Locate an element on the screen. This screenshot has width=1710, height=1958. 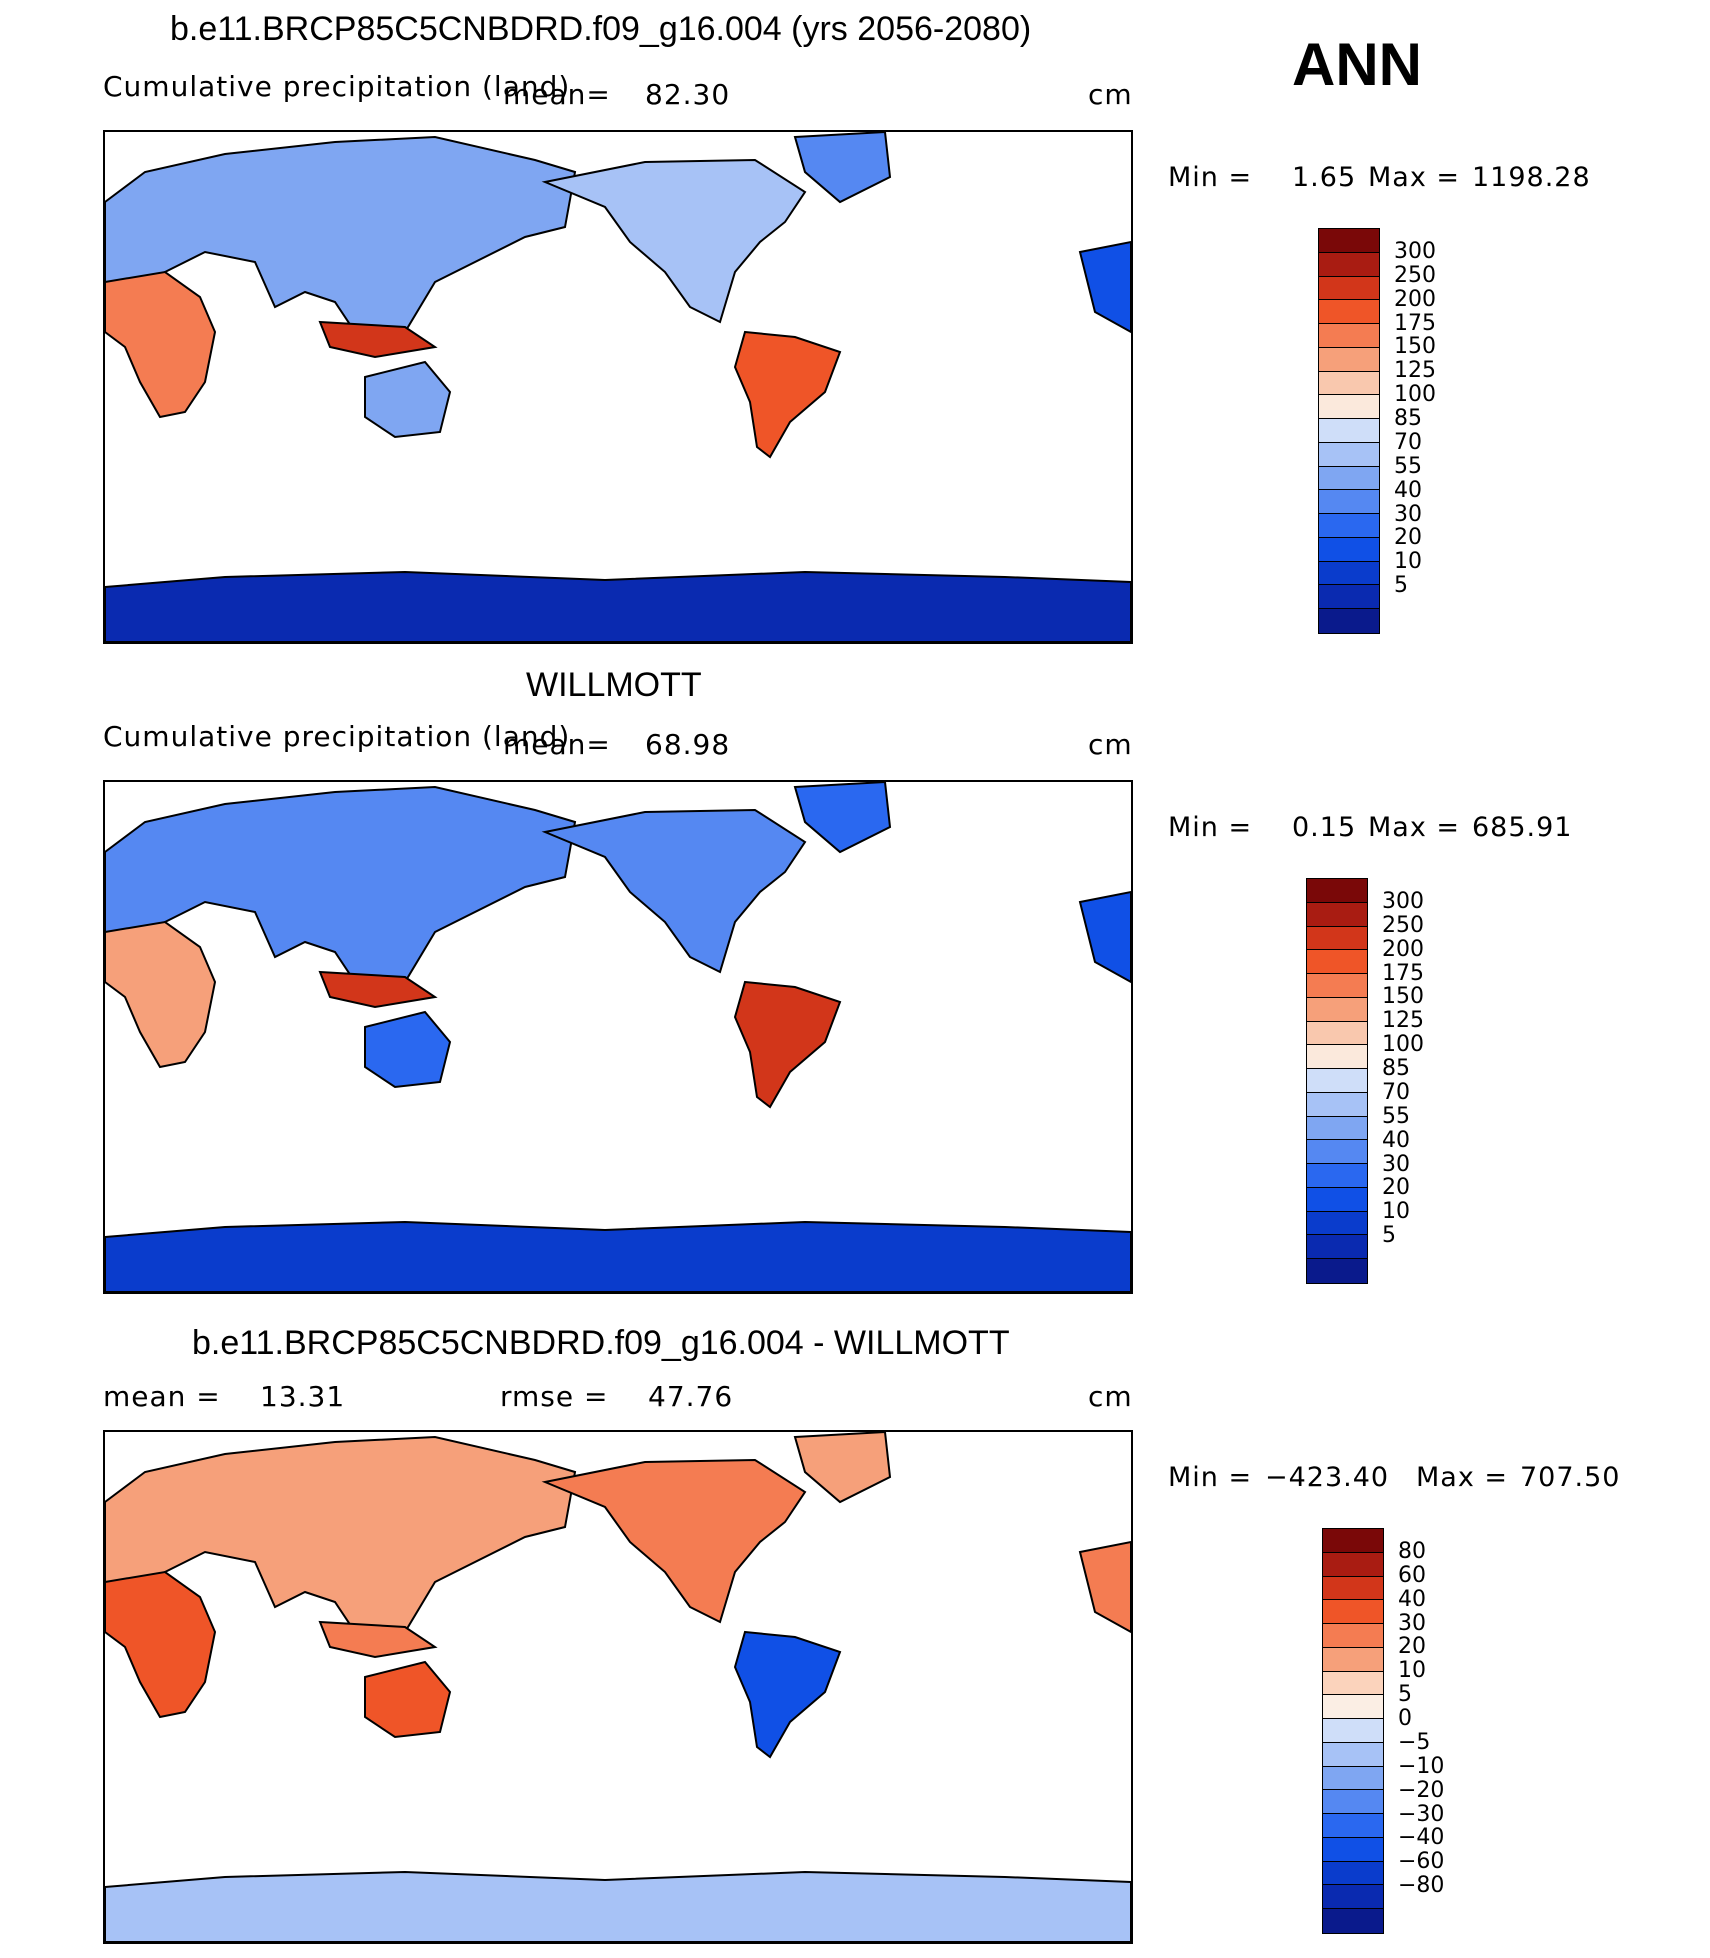
colorbar-tick-label: −5 is located at coordinates (1414, 1742).